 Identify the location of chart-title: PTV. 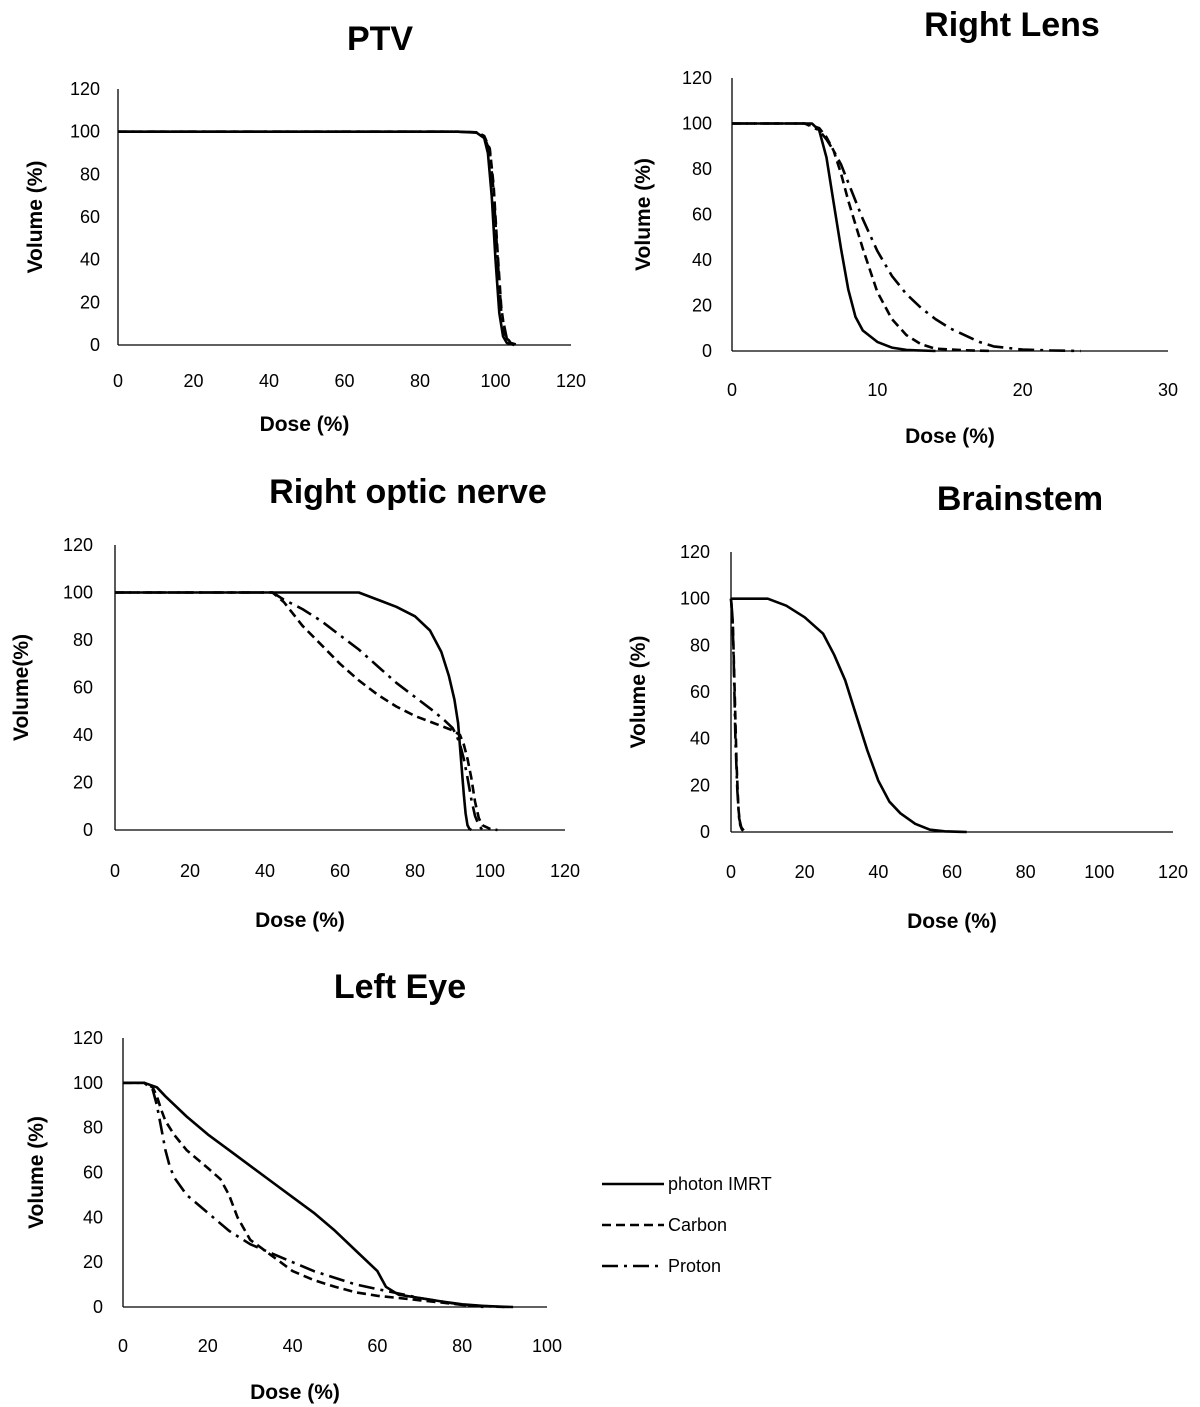
(380, 39).